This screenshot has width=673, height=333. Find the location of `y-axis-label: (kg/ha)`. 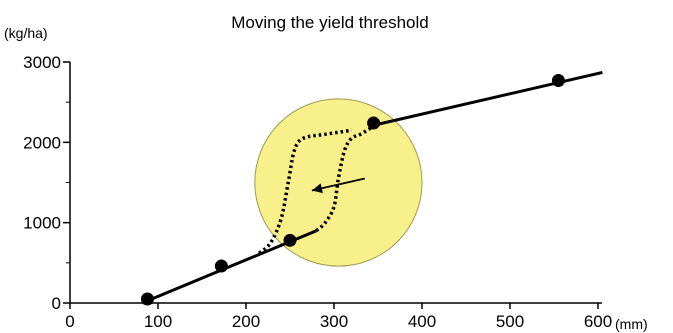

y-axis-label: (kg/ha) is located at coordinates (26, 33).